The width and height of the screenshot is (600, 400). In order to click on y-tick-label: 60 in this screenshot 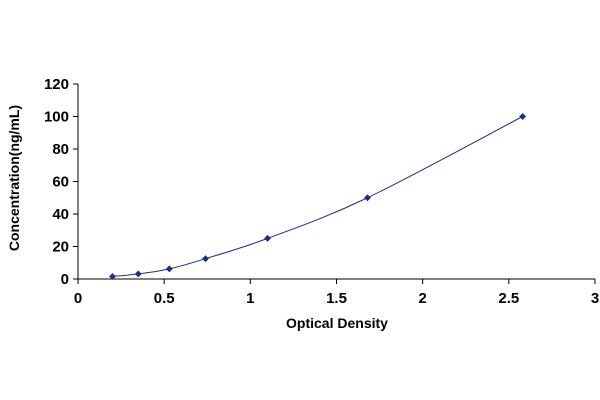, I will do `click(60, 182)`.